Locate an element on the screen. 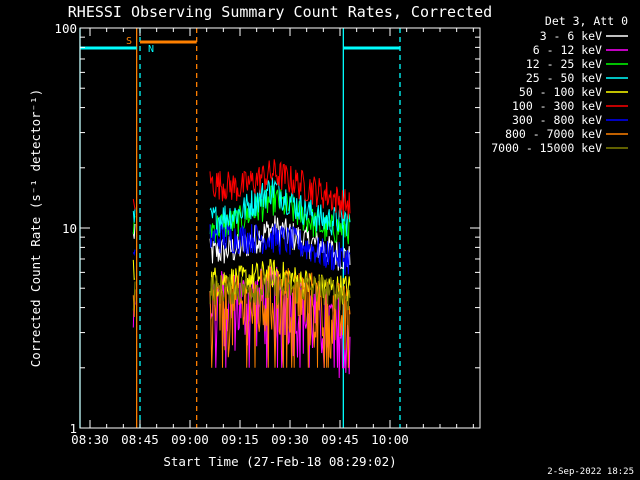 This screenshot has height=480, width=640. x-tick-label: 09:15 is located at coordinates (240, 439).